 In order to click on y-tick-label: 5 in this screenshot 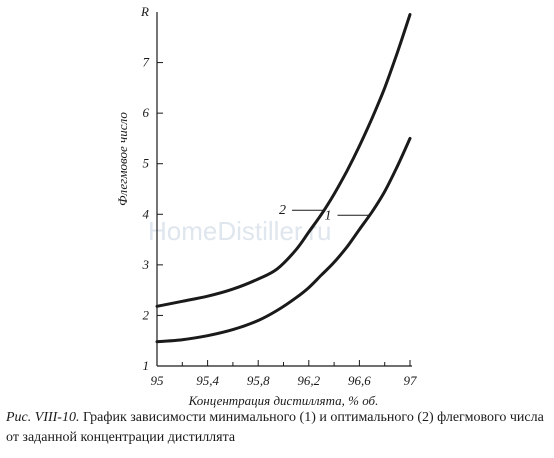, I will do `click(146, 163)`.